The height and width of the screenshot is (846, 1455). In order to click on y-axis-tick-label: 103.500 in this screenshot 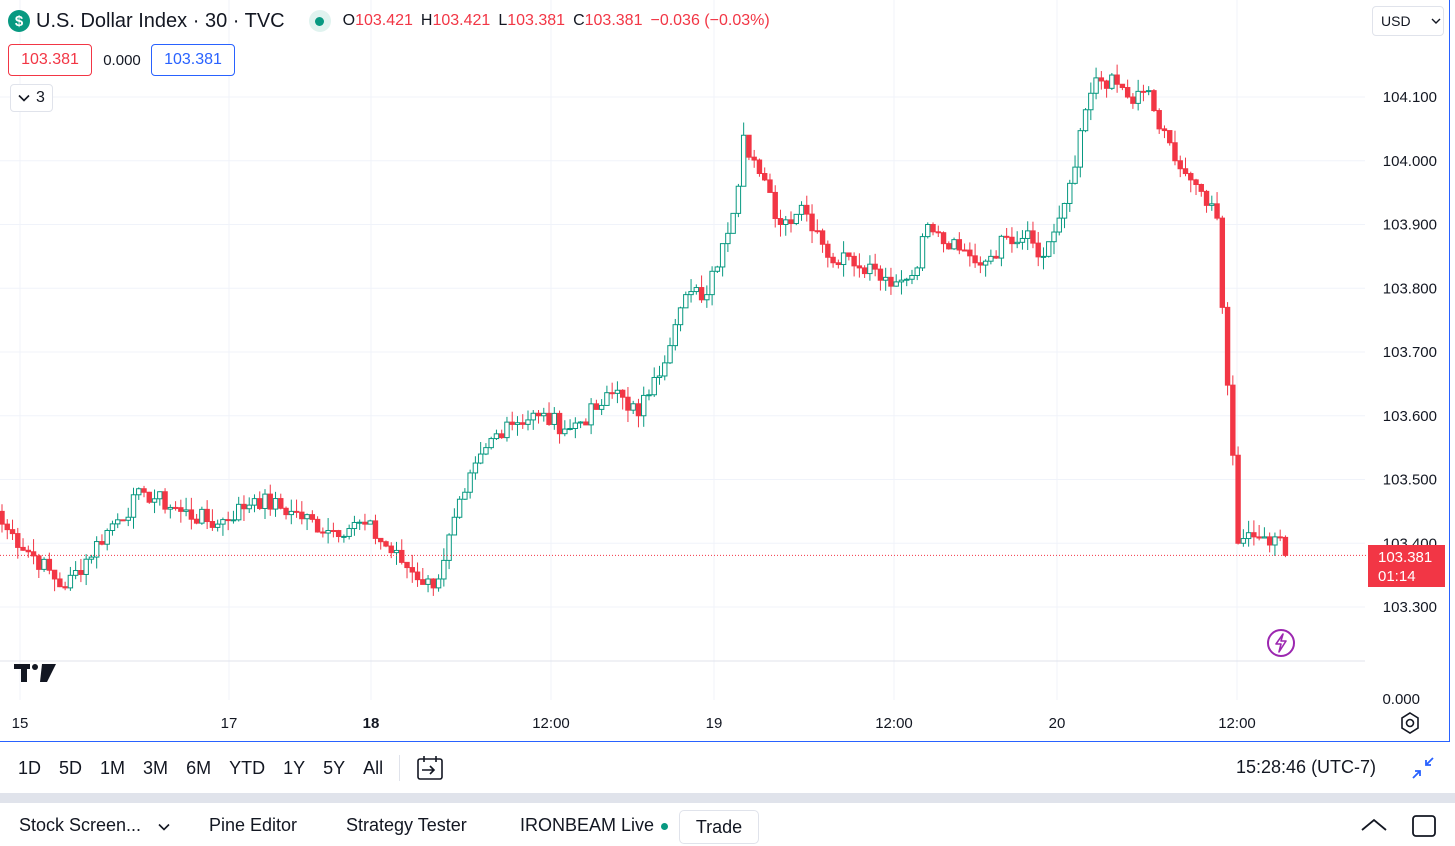, I will do `click(1410, 480)`.